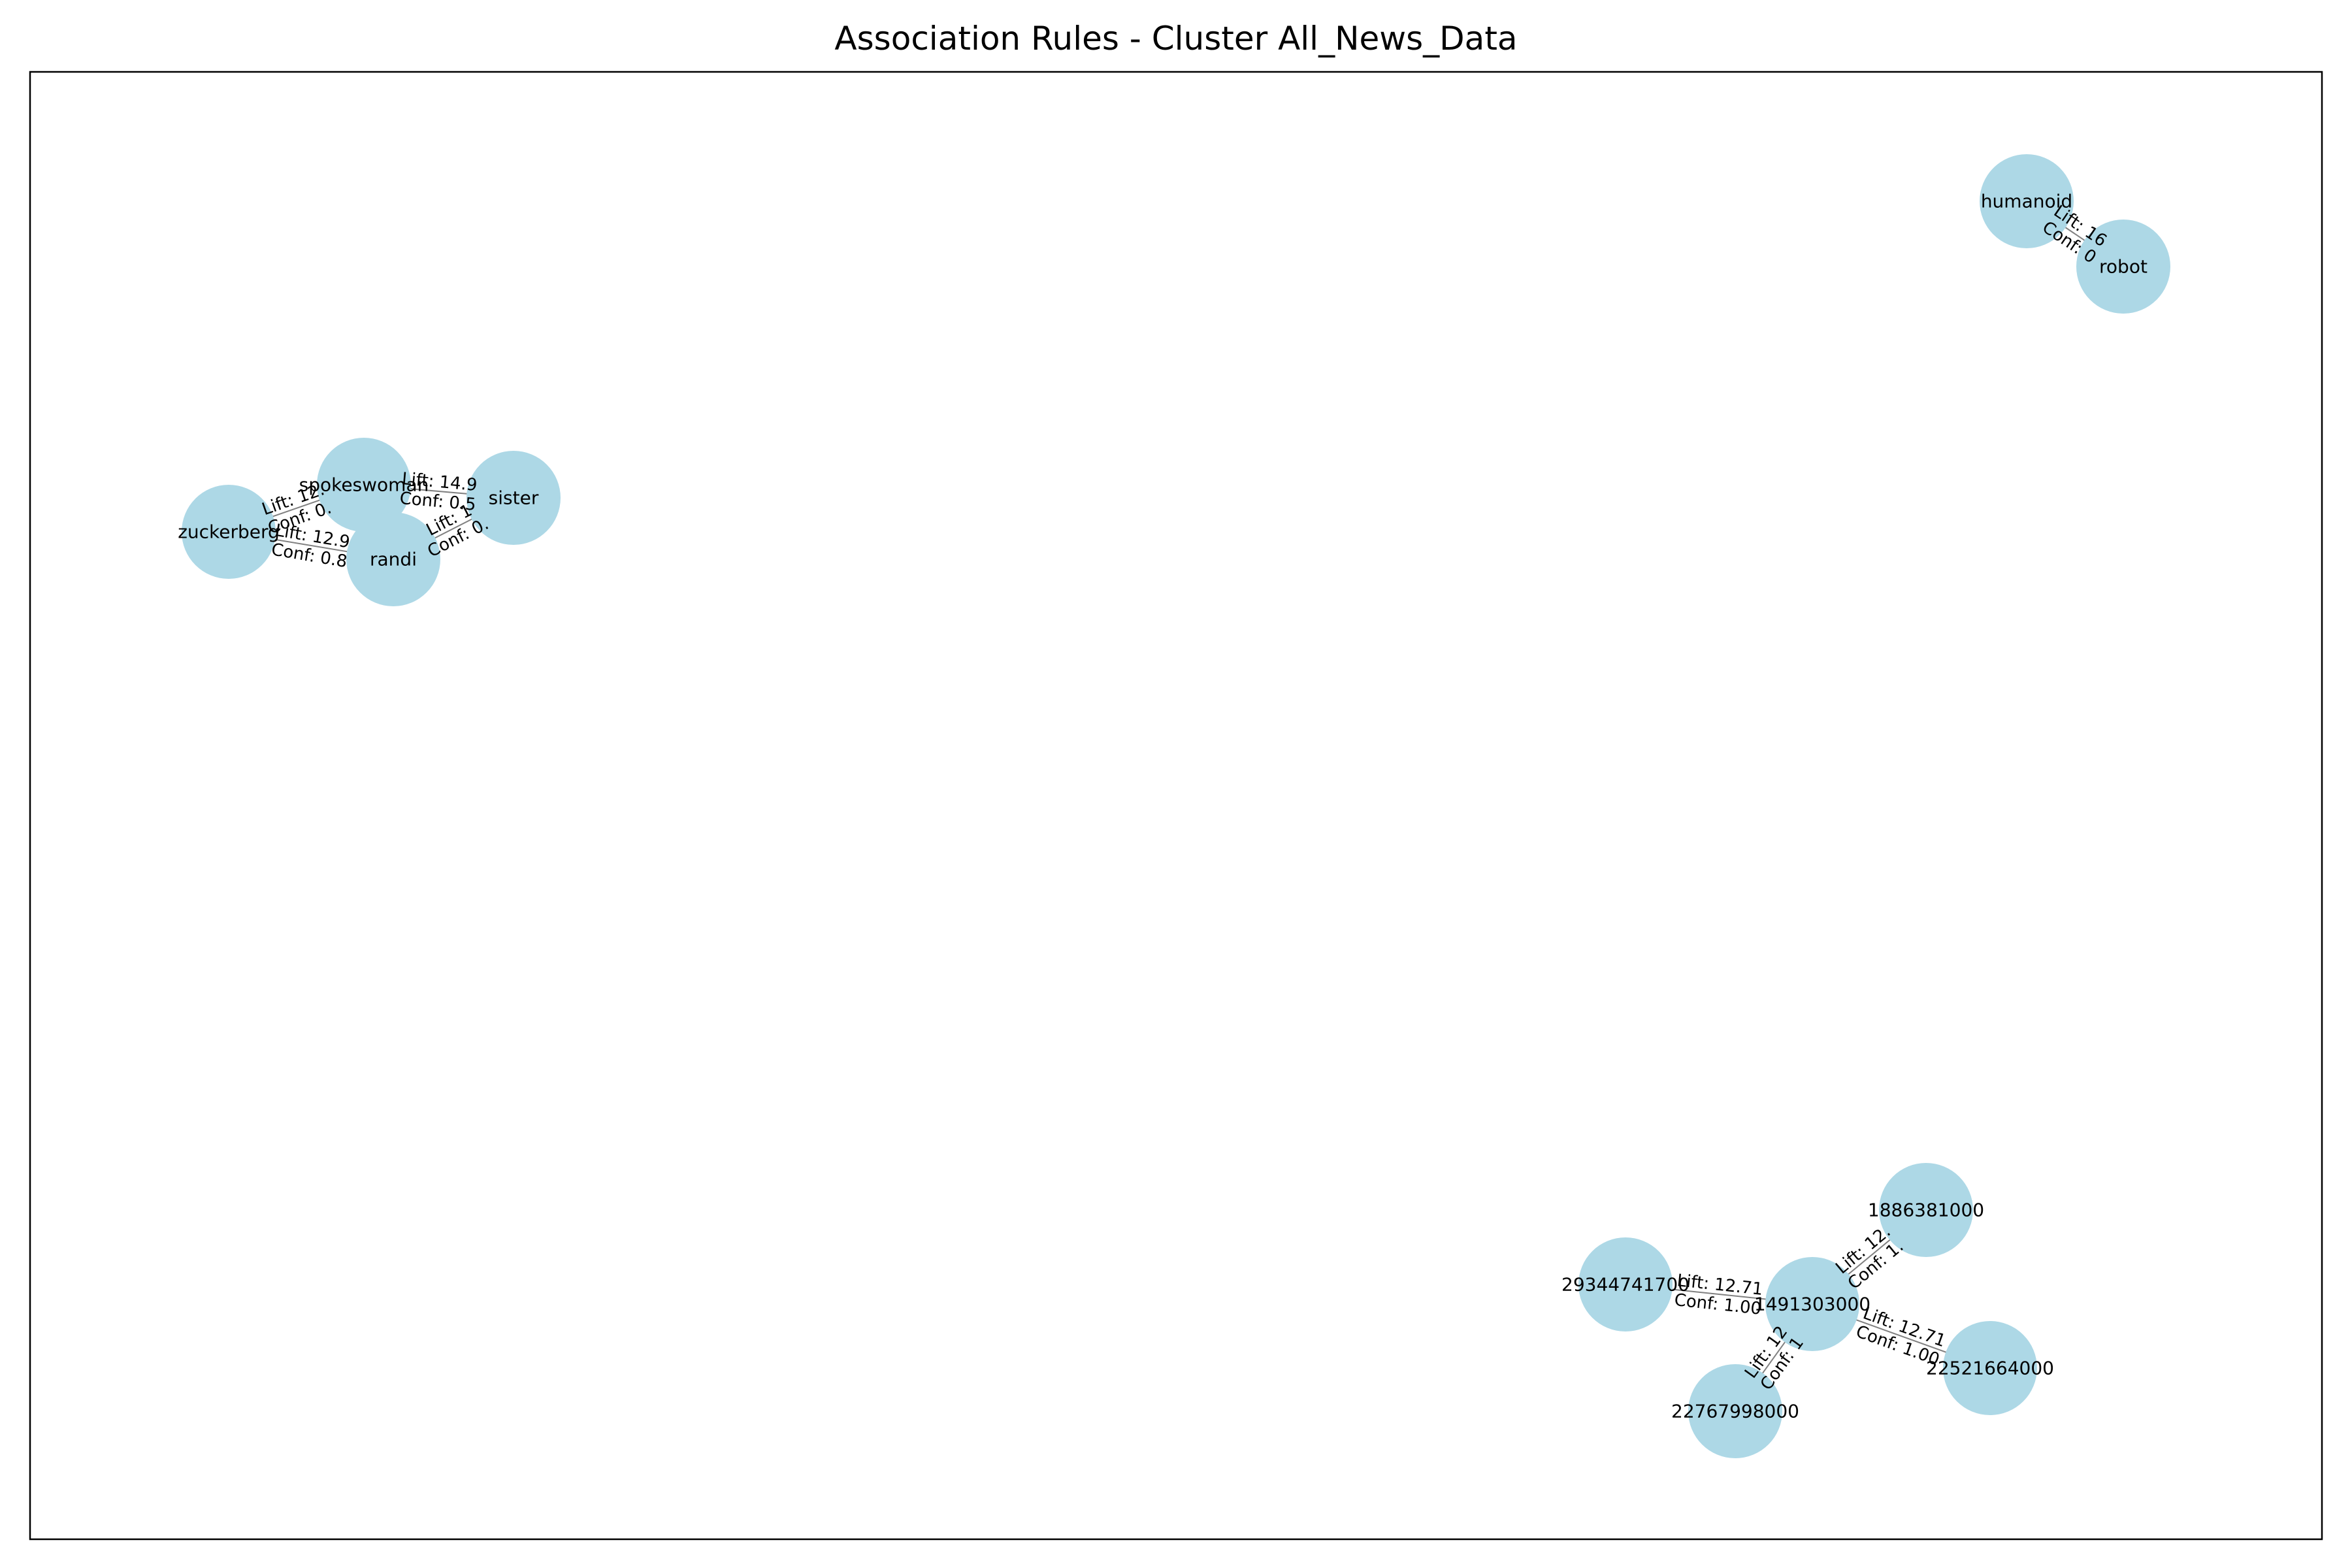  I want to click on node-label-n22767998000: 22767998000, so click(1735, 1411).